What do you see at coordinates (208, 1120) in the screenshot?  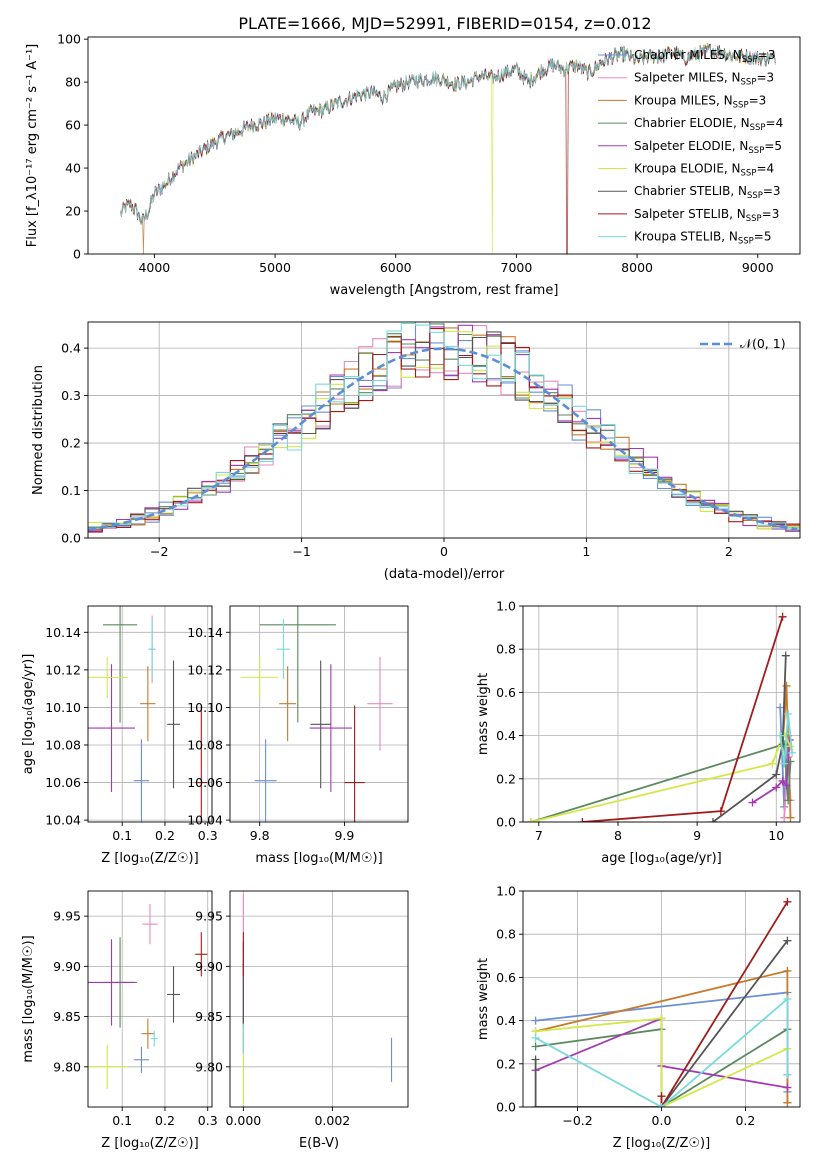 I see `x-tick-label: 0.3` at bounding box center [208, 1120].